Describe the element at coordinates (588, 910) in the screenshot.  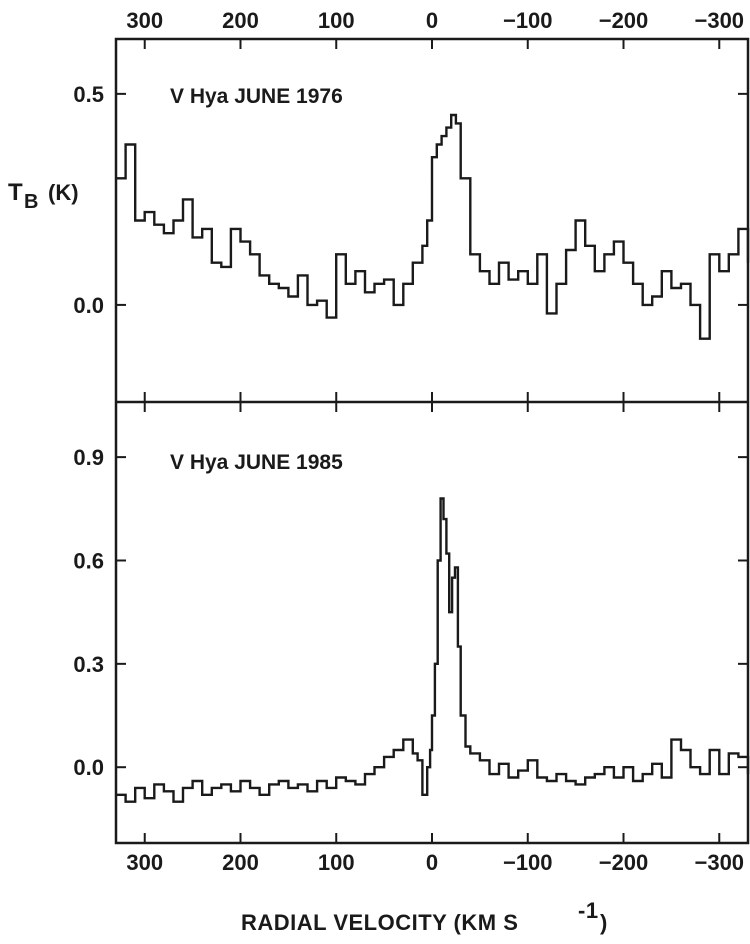
I see `x-axis-label-exponent: -1` at that location.